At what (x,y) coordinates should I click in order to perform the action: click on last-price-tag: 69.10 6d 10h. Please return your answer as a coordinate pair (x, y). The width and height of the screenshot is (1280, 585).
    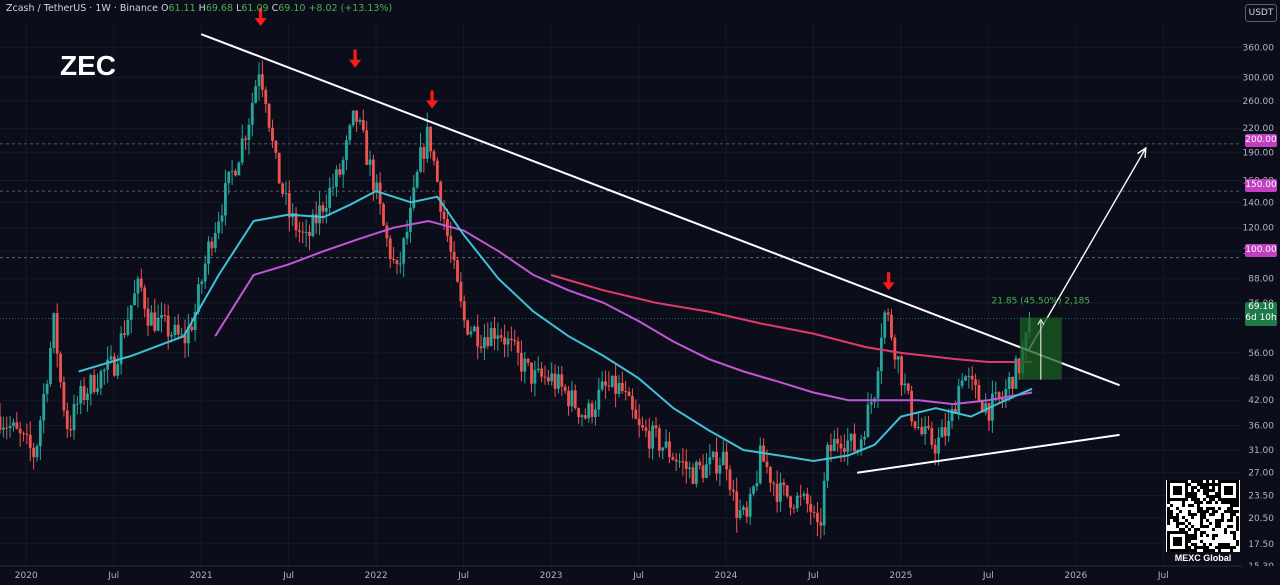
    Looking at the image, I should click on (1261, 314).